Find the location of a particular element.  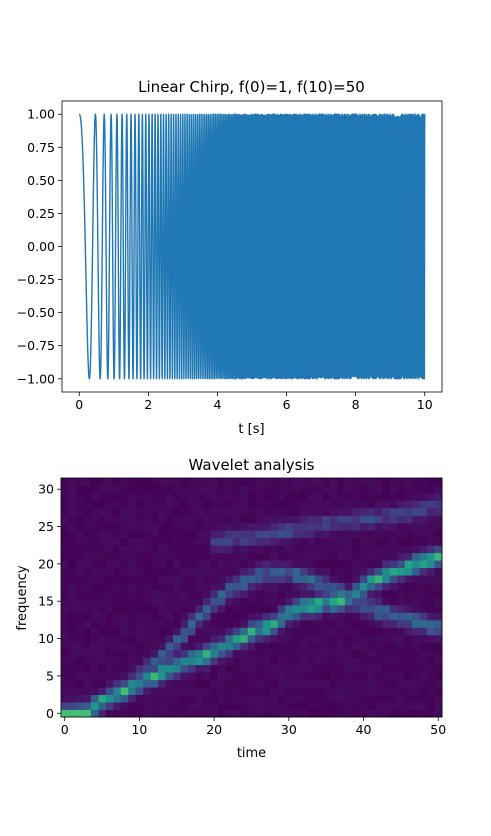

x-tick-label: 8 is located at coordinates (356, 404).